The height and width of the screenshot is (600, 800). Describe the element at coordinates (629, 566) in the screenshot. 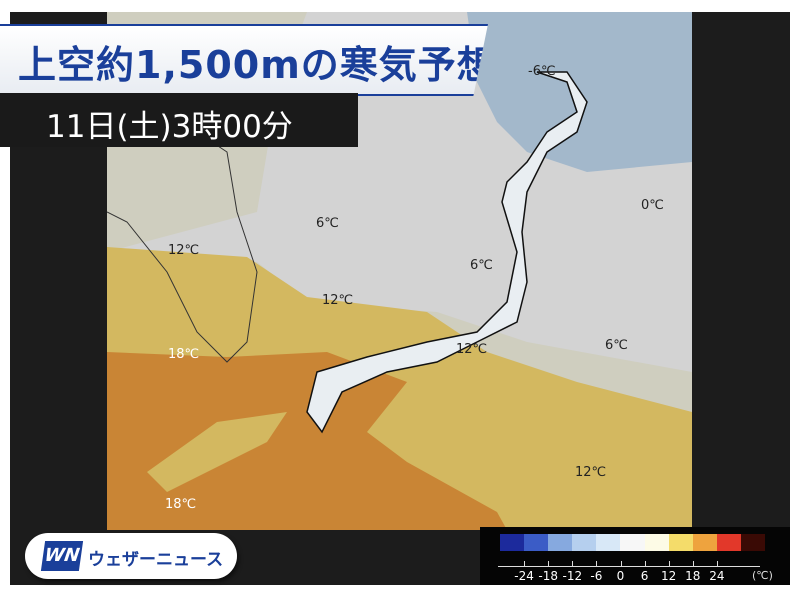

I see `legend-axis` at that location.